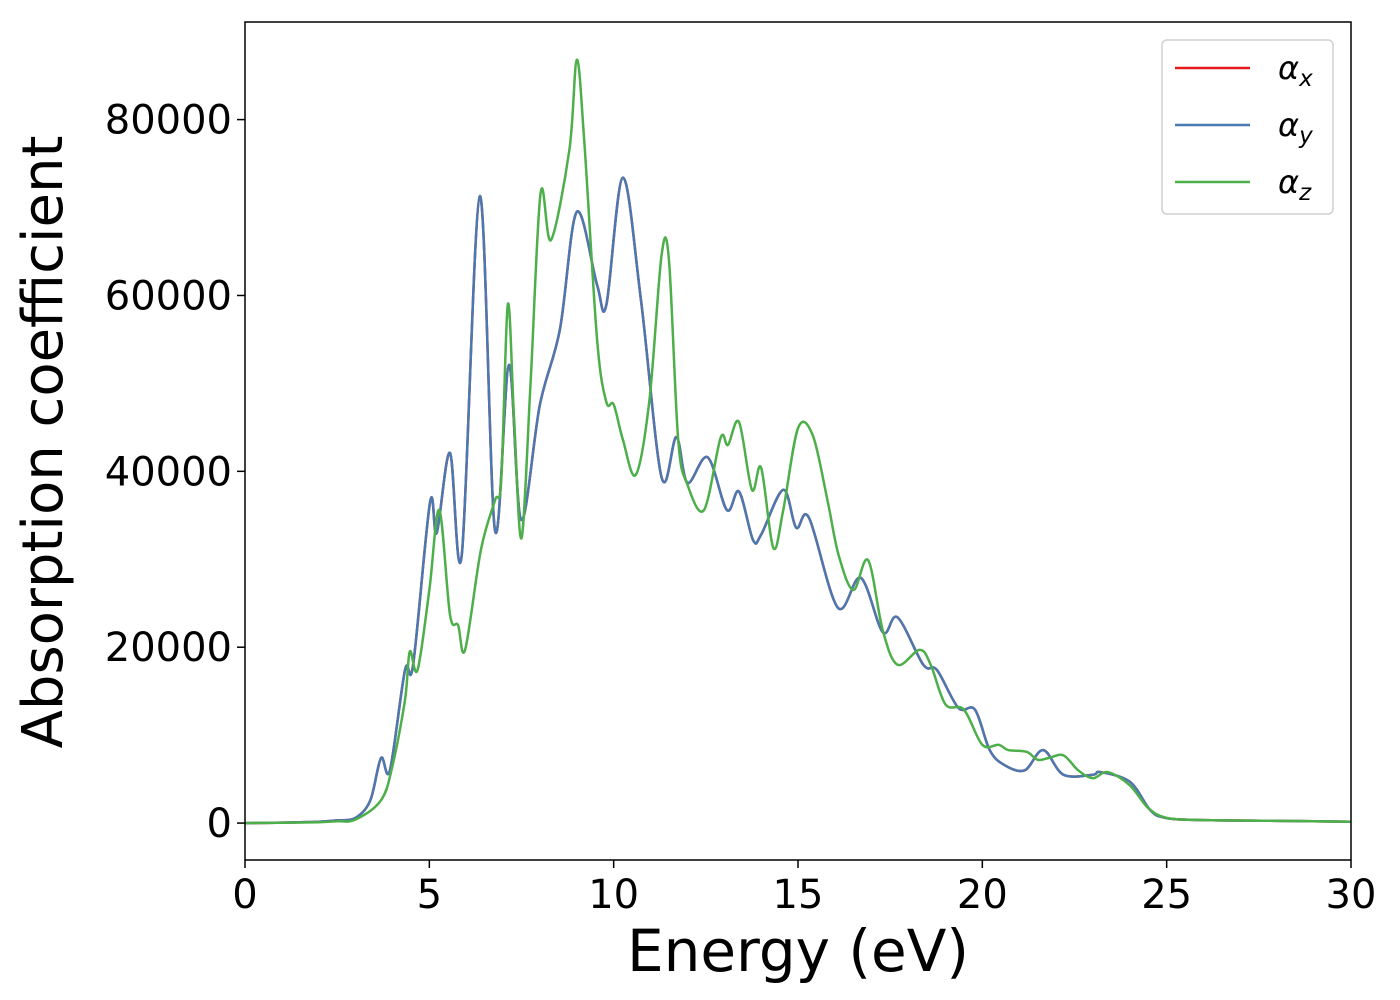 The width and height of the screenshot is (1400, 1000). Describe the element at coordinates (798, 895) in the screenshot. I see `x-tick-label: 15` at that location.